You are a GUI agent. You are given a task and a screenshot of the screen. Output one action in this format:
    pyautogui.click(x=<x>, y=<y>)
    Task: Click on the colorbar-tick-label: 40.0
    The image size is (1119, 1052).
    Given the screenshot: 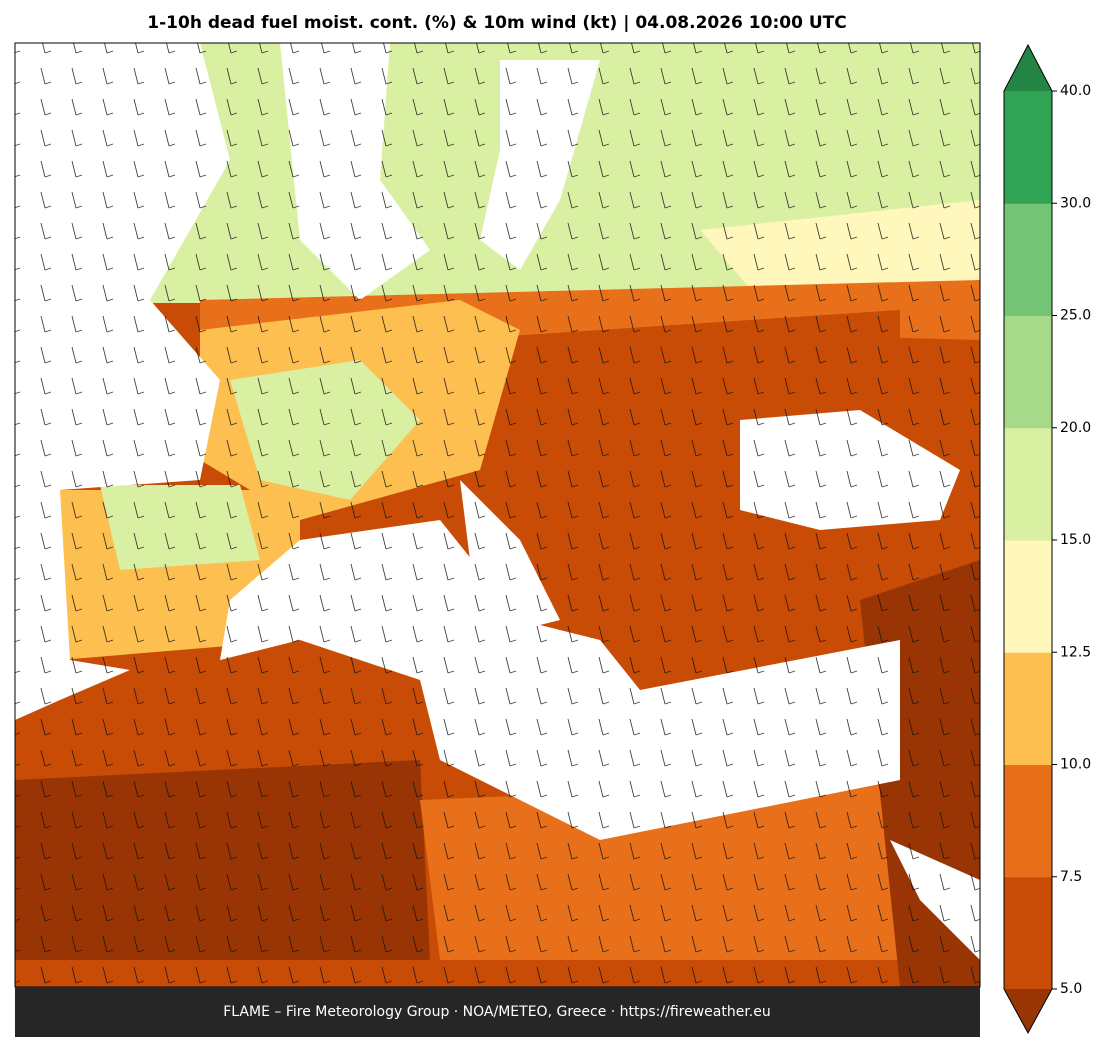 What is the action you would take?
    pyautogui.click(x=1075, y=91)
    